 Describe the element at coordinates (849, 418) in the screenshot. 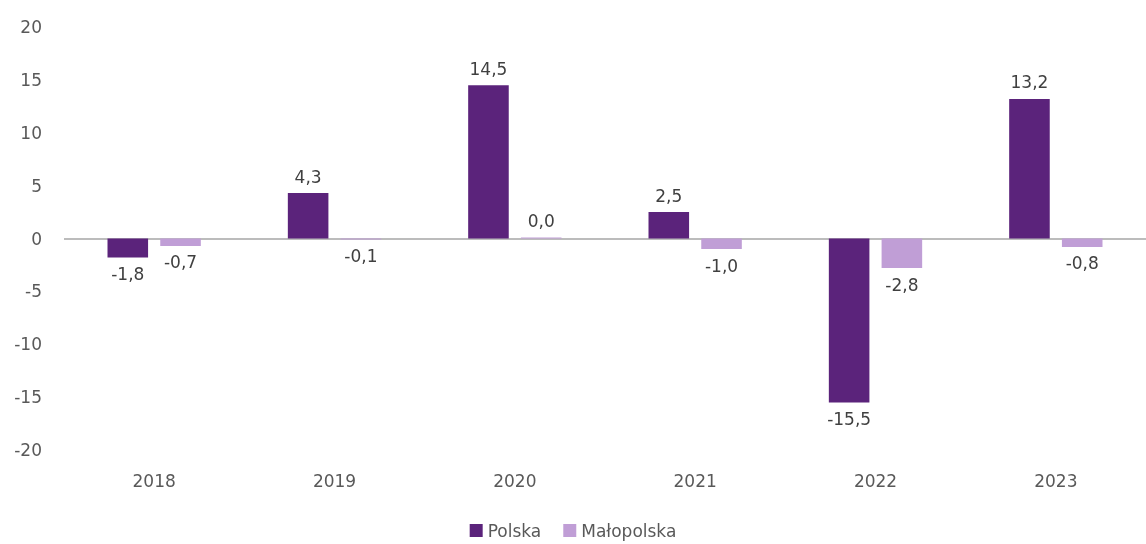

I see `data-label: -15,5` at that location.